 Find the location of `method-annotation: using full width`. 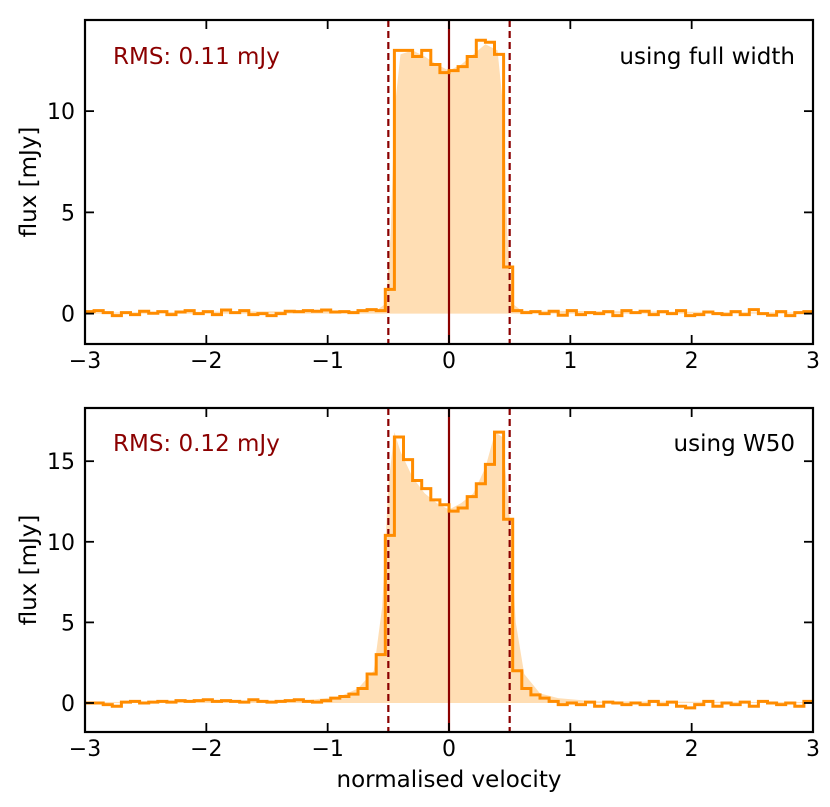

method-annotation: using full width is located at coordinates (707, 57).